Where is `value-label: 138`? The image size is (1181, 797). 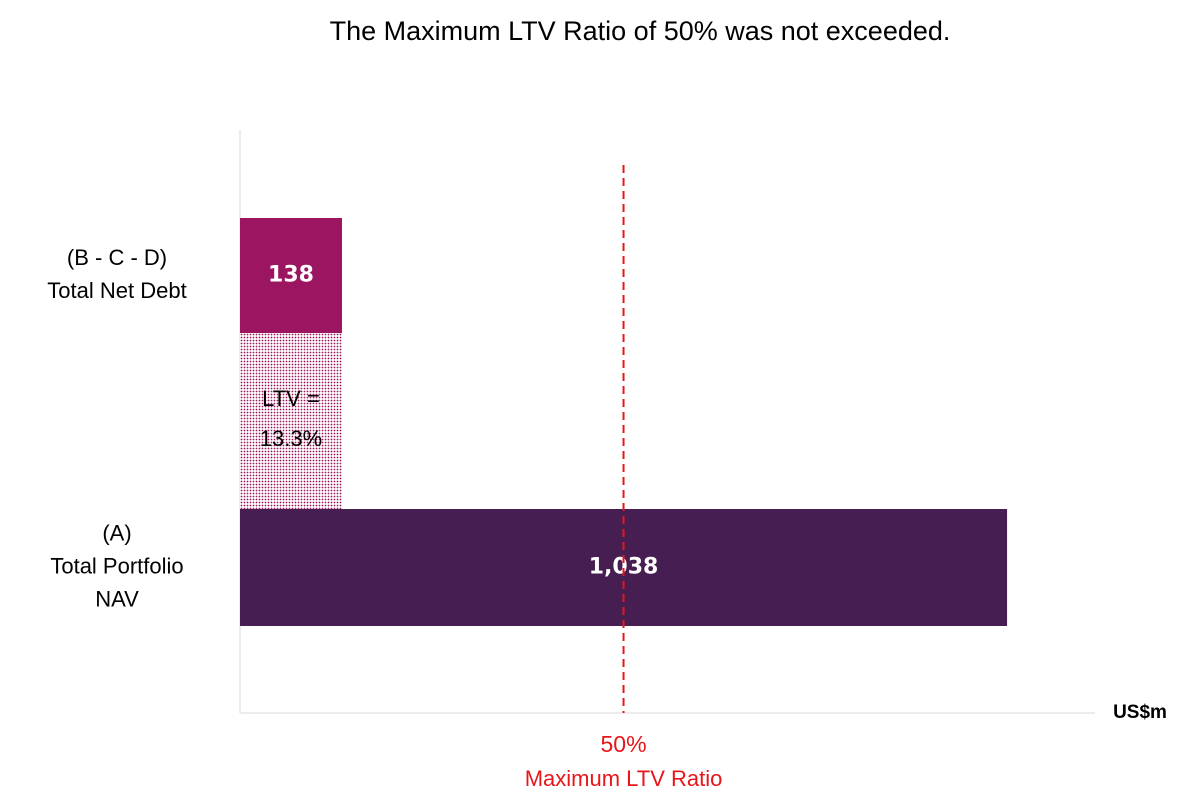
value-label: 138 is located at coordinates (291, 275).